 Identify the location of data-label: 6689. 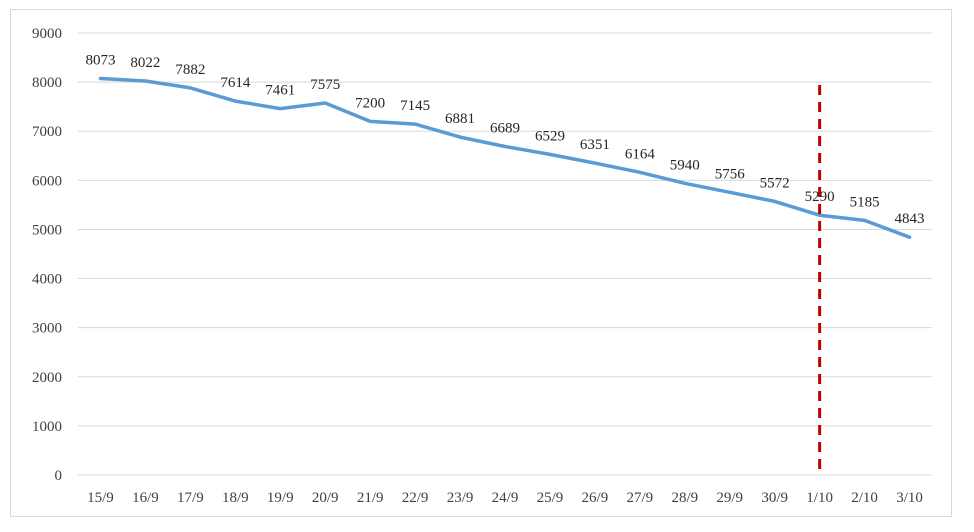
(505, 128).